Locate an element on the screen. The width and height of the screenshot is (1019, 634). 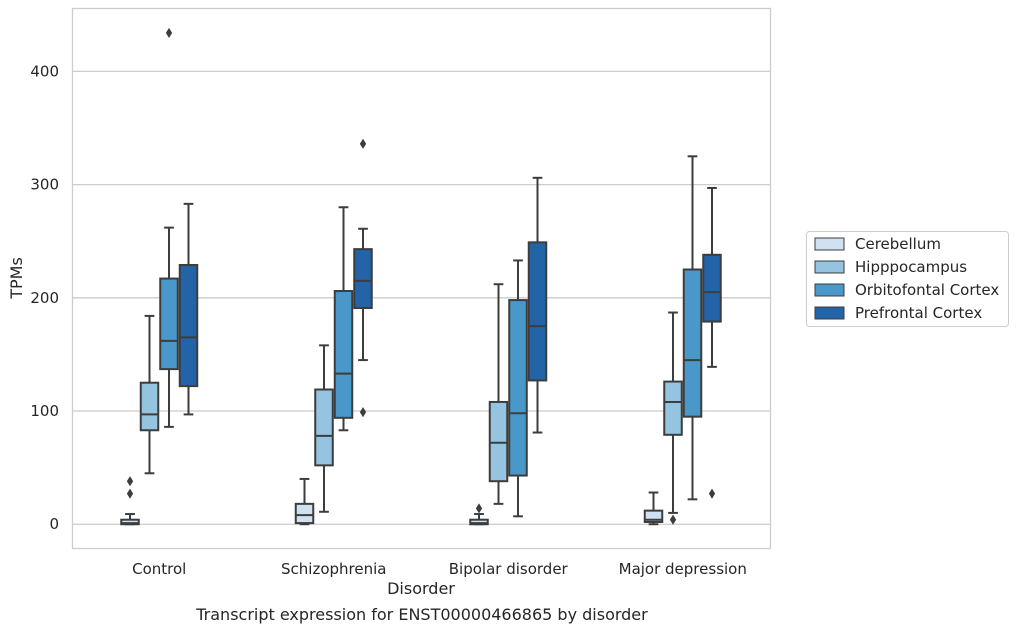
legend-label: Hipppocampus is located at coordinates (911, 267).